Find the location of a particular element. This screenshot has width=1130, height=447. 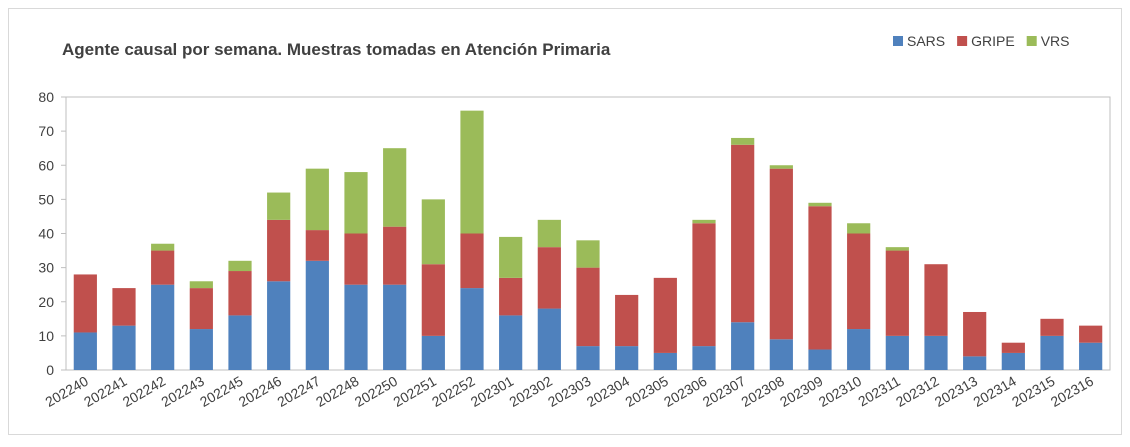

legend-label: GRIPE is located at coordinates (993, 41).